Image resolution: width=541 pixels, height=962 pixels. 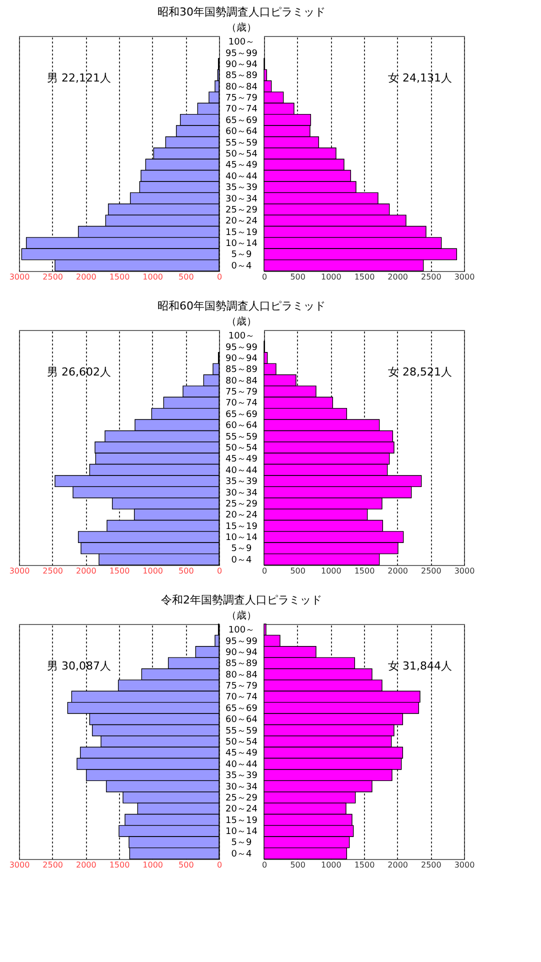 I want to click on annotation: 男 22,121人, so click(x=79, y=77).